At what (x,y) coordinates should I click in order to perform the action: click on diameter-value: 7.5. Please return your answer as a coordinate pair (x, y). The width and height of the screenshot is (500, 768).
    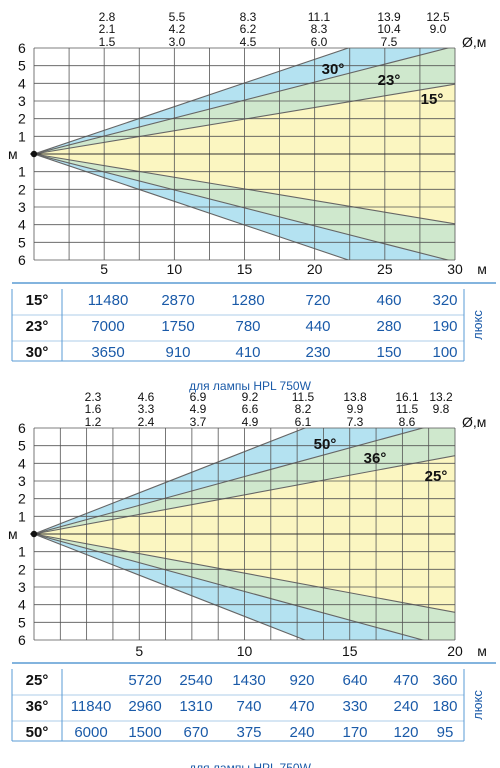
    Looking at the image, I should click on (389, 42).